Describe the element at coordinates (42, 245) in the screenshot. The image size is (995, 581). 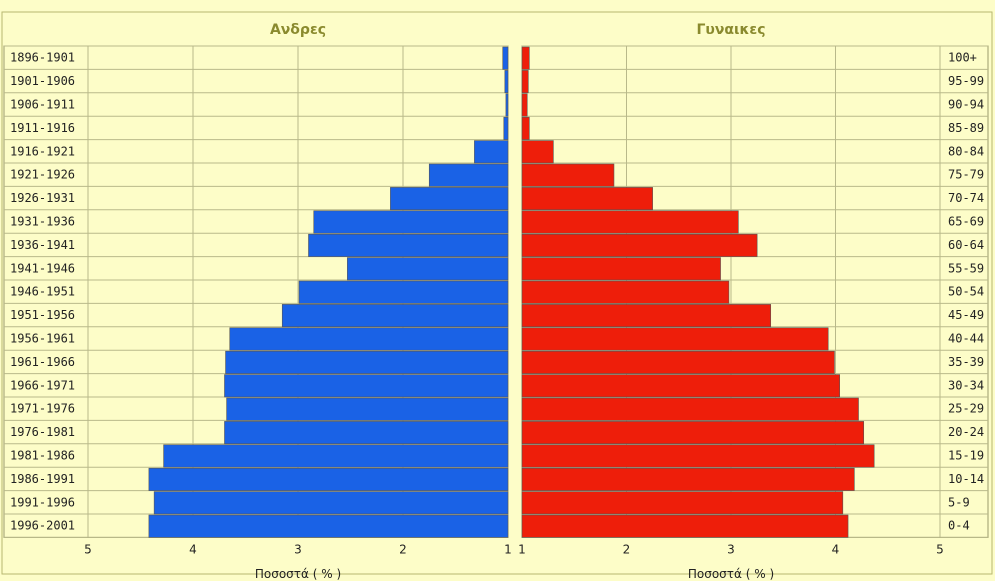
I see `birth-period-label: 1936-1941` at that location.